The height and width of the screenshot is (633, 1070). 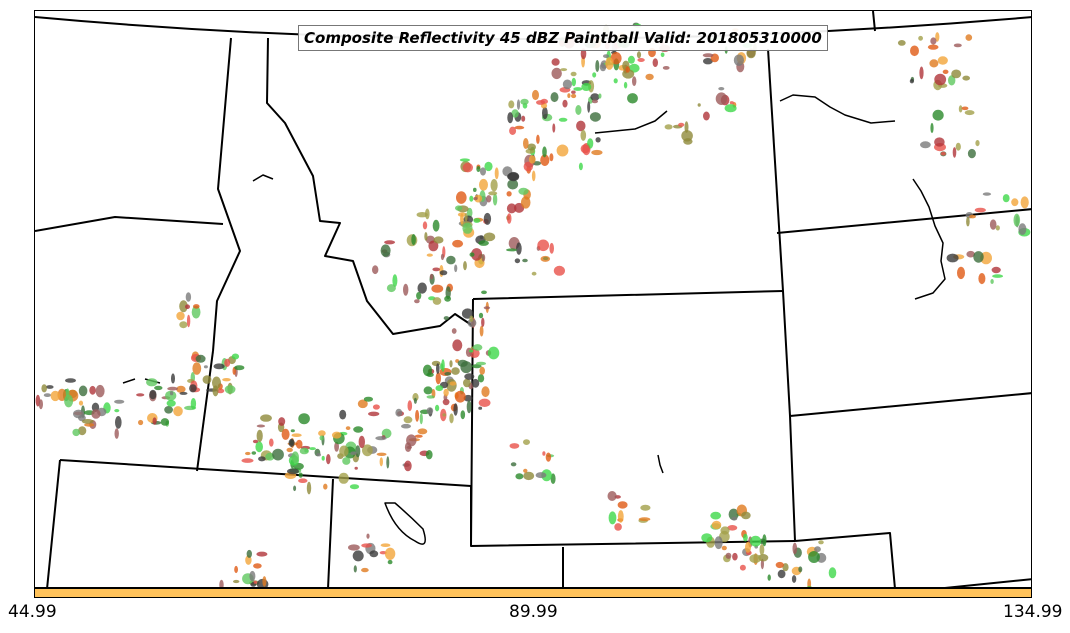 What do you see at coordinates (533, 612) in the screenshot?
I see `colorbar-tick-mid: 89.99` at bounding box center [533, 612].